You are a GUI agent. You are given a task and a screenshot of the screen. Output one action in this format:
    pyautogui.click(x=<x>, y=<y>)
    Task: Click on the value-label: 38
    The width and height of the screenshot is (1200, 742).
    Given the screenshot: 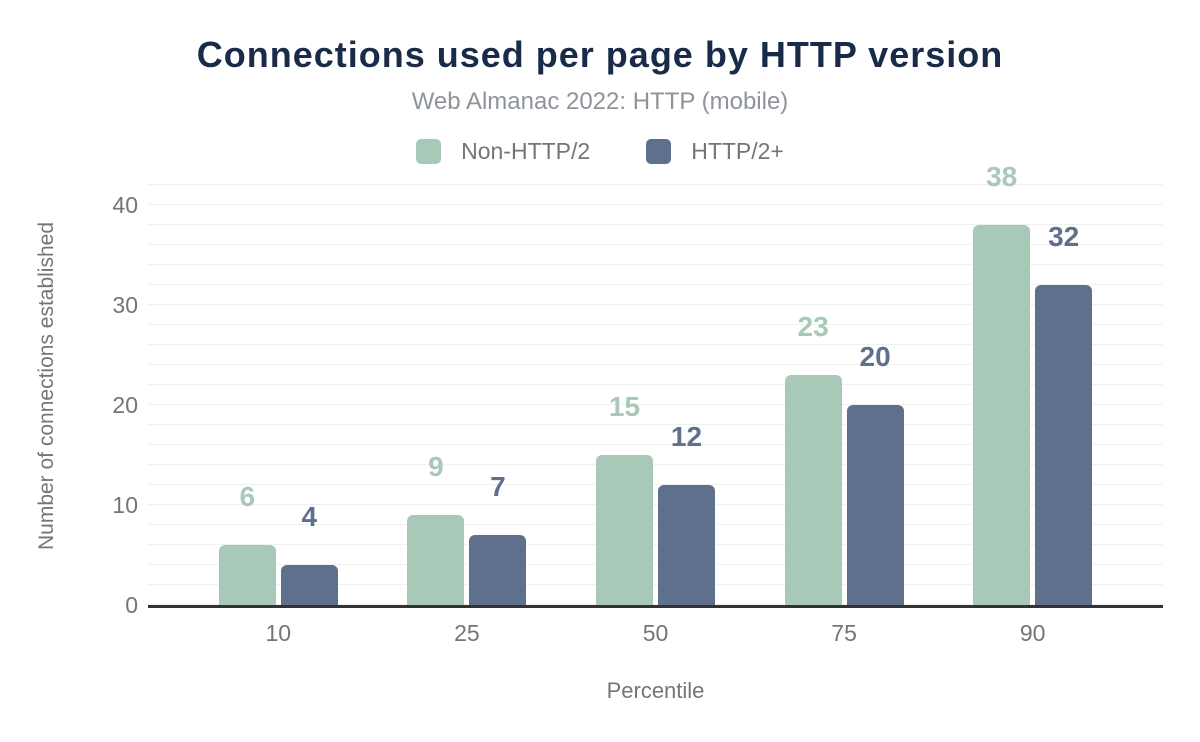 What is the action you would take?
    pyautogui.click(x=1002, y=176)
    